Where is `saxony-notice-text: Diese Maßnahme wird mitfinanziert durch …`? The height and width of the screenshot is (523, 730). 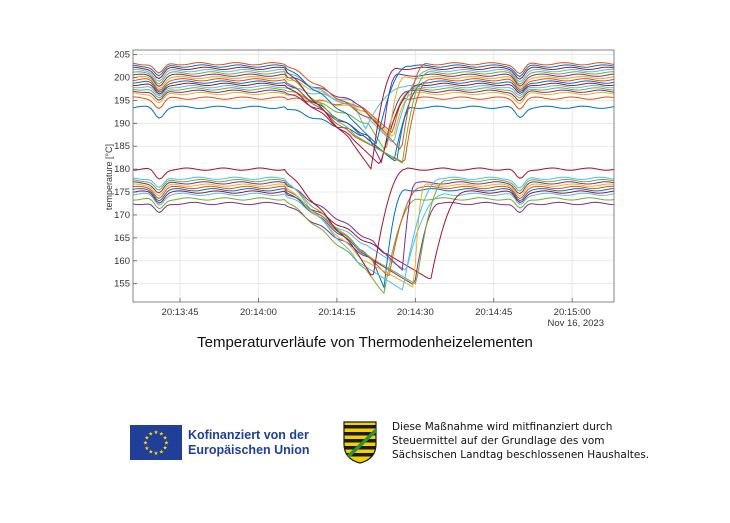
saxony-notice-text: Diese Maßnahme wird mitfinanziert durch … is located at coordinates (520, 441).